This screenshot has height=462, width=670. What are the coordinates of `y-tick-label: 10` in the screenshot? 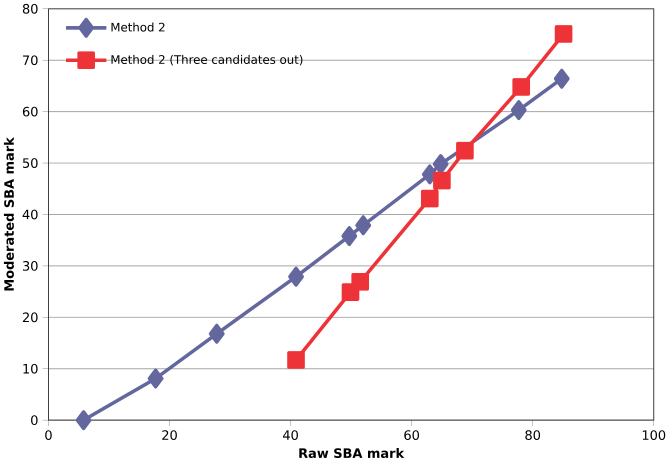 It's located at (30, 369).